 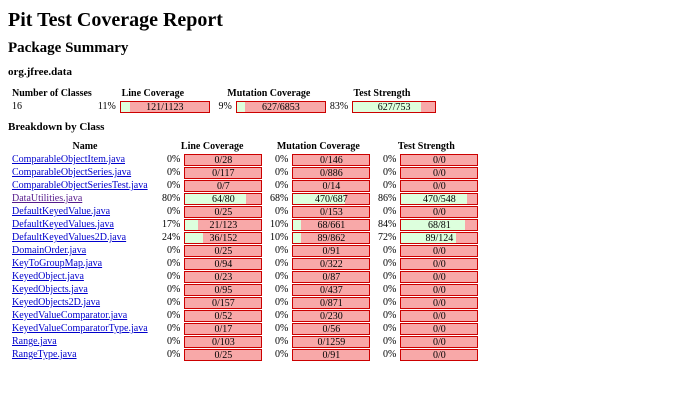 What do you see at coordinates (223, 211) in the screenshot?
I see `line-coverage-bar: 0/25` at bounding box center [223, 211].